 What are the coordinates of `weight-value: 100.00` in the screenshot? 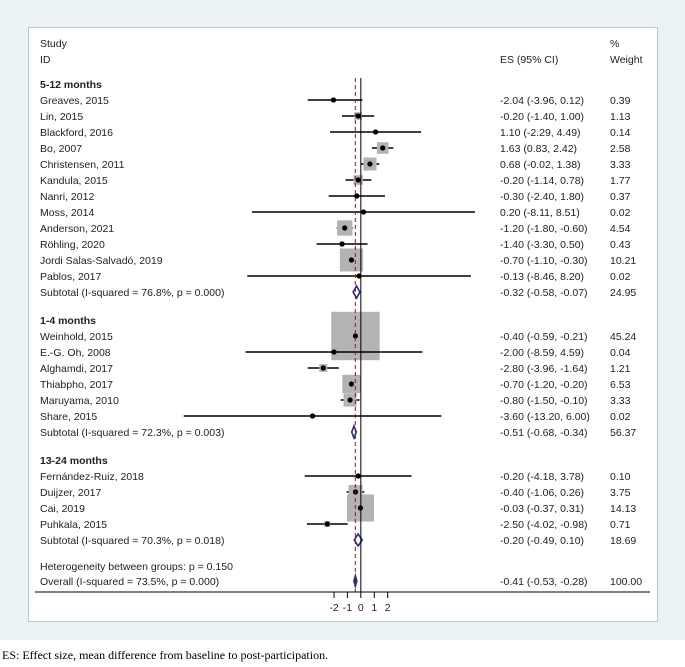 It's located at (626, 582).